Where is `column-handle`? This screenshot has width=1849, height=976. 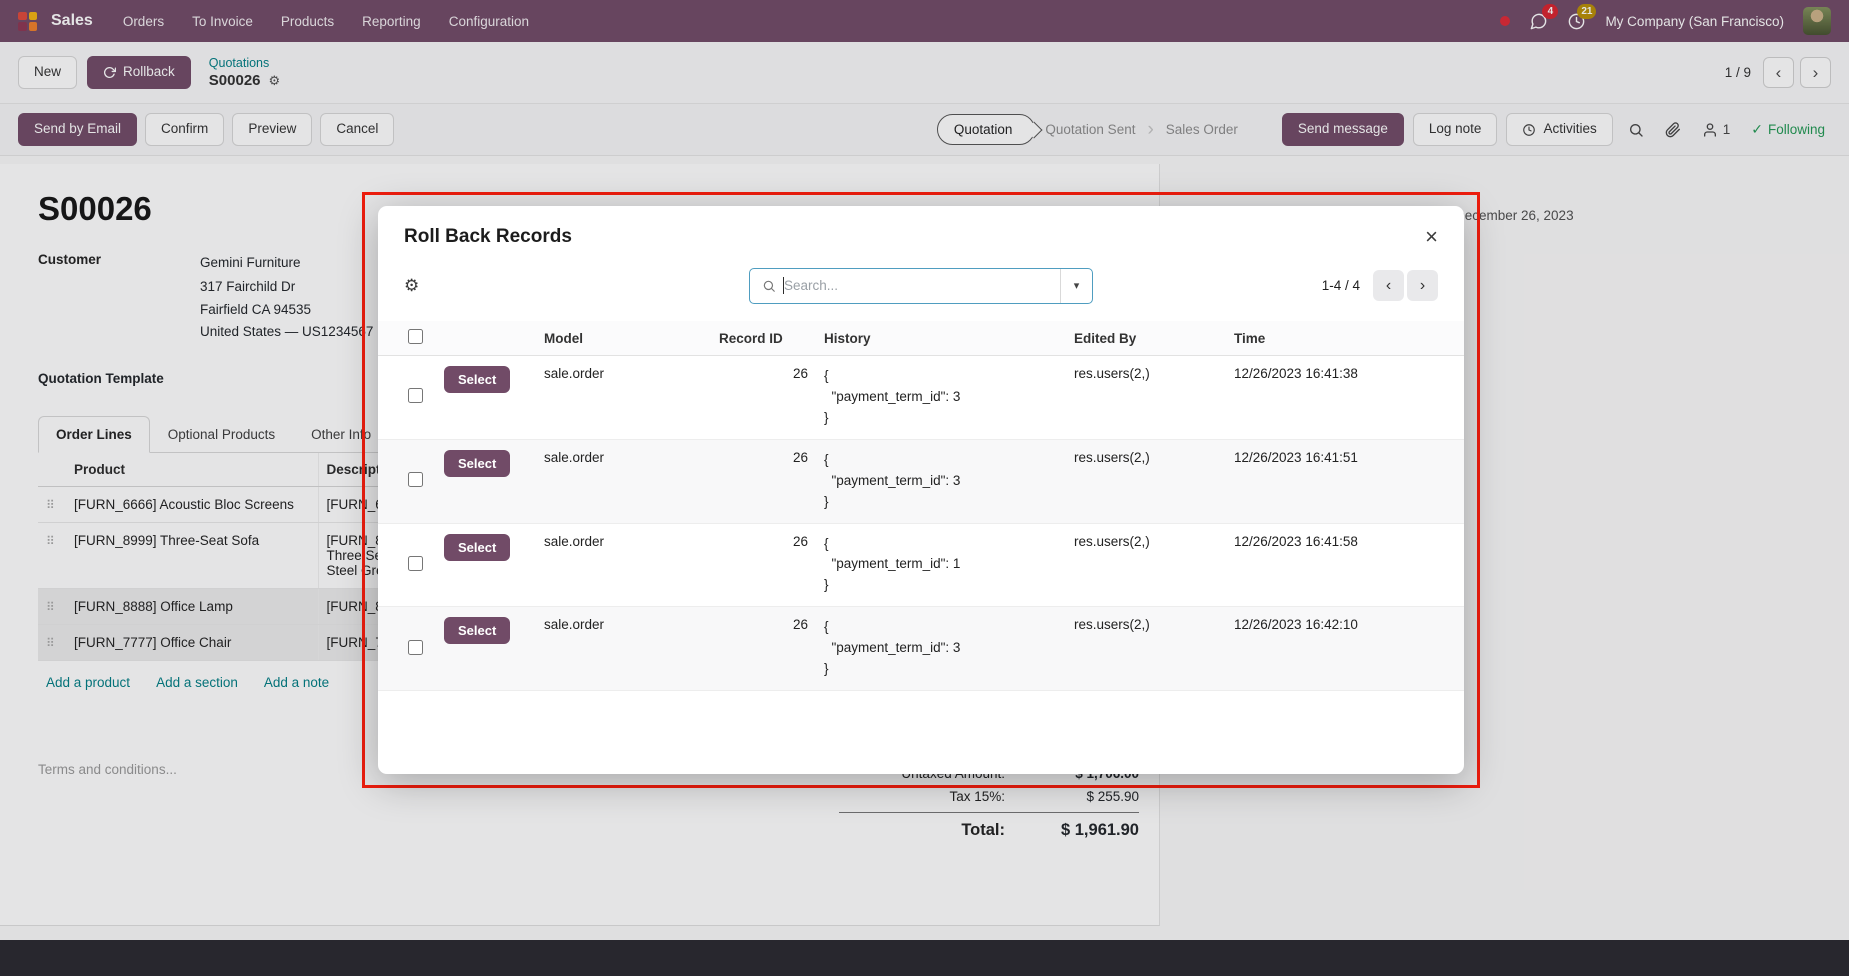
column-handle is located at coordinates (52, 470).